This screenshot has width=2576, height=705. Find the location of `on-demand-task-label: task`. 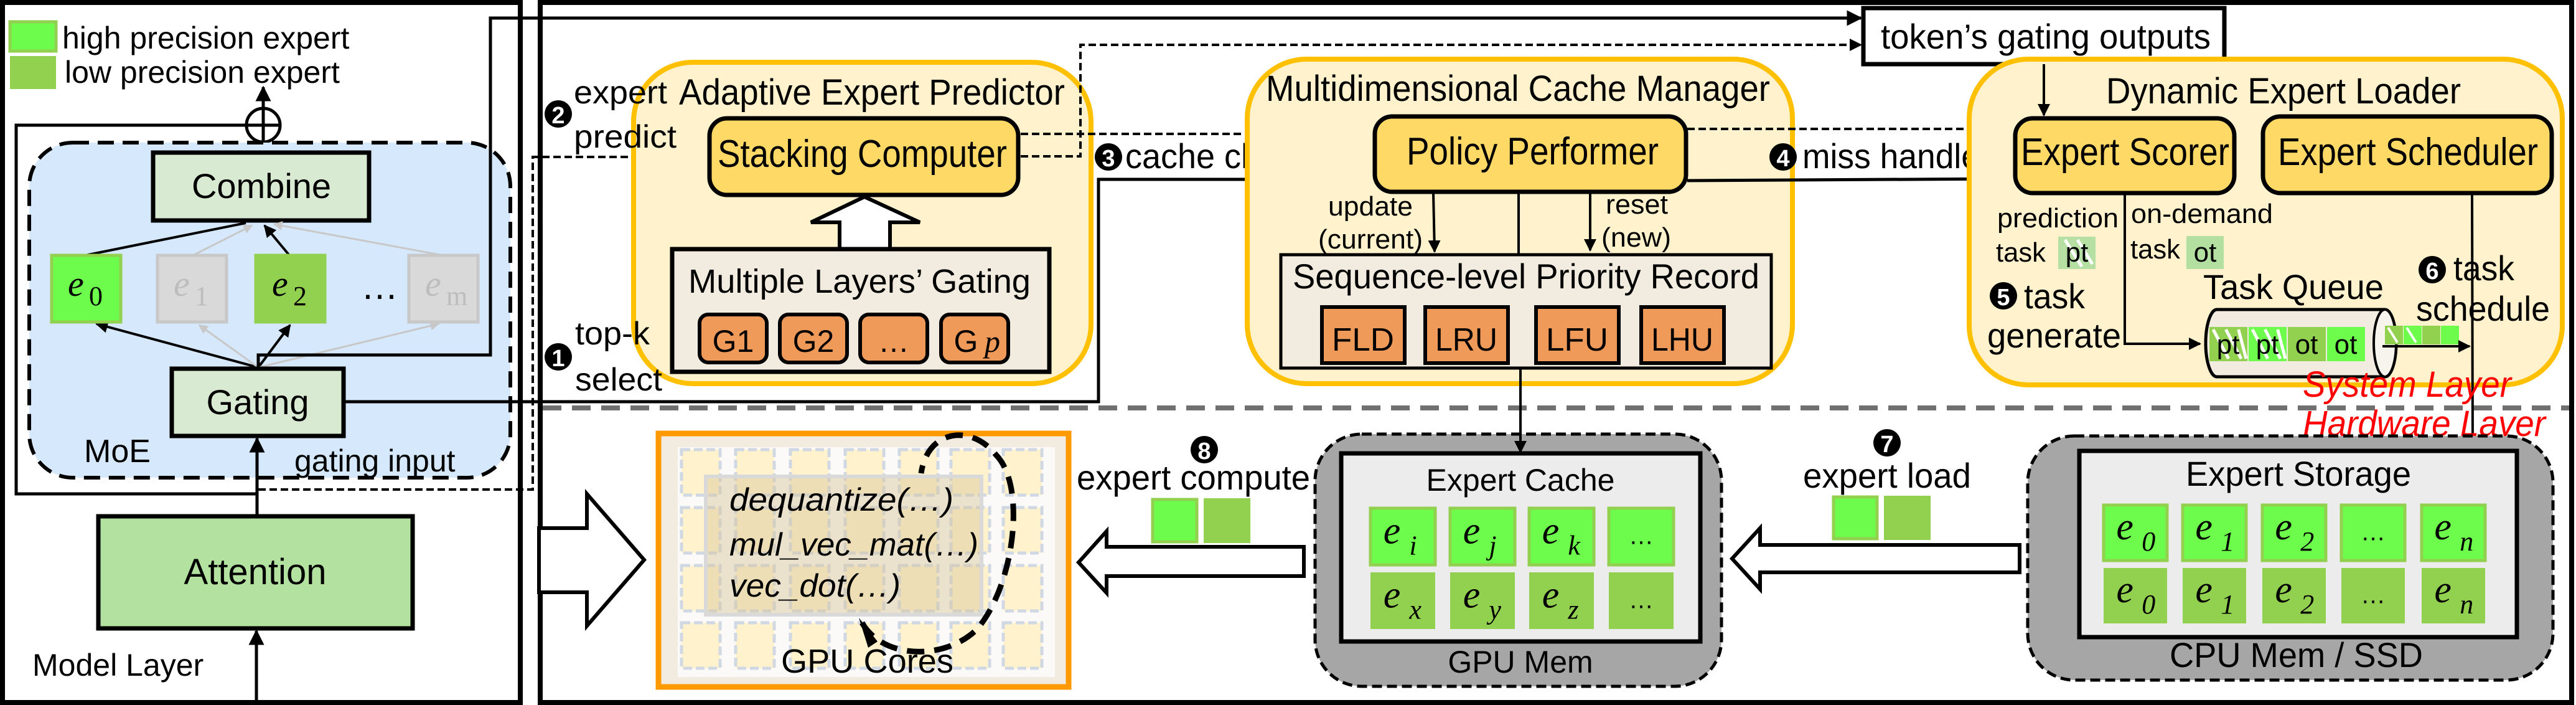

on-demand-task-label: task is located at coordinates (2155, 250).